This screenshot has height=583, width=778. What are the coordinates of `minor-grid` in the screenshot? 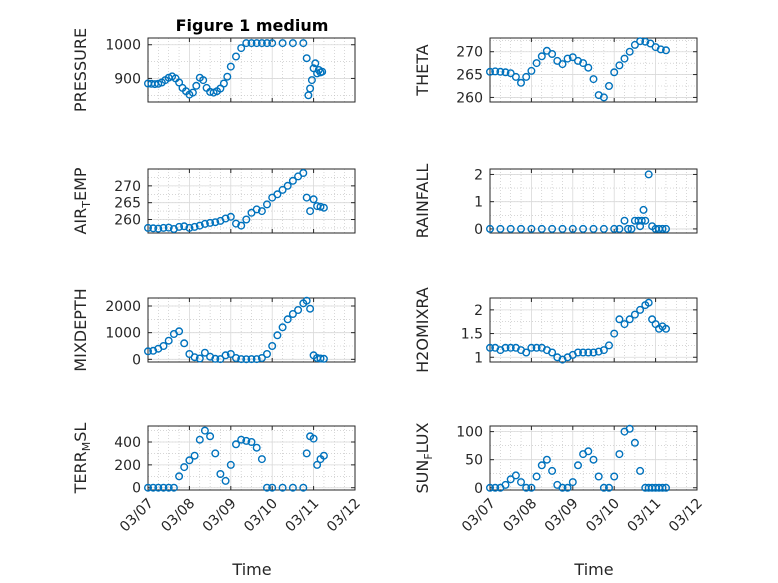 It's located at (593, 201).